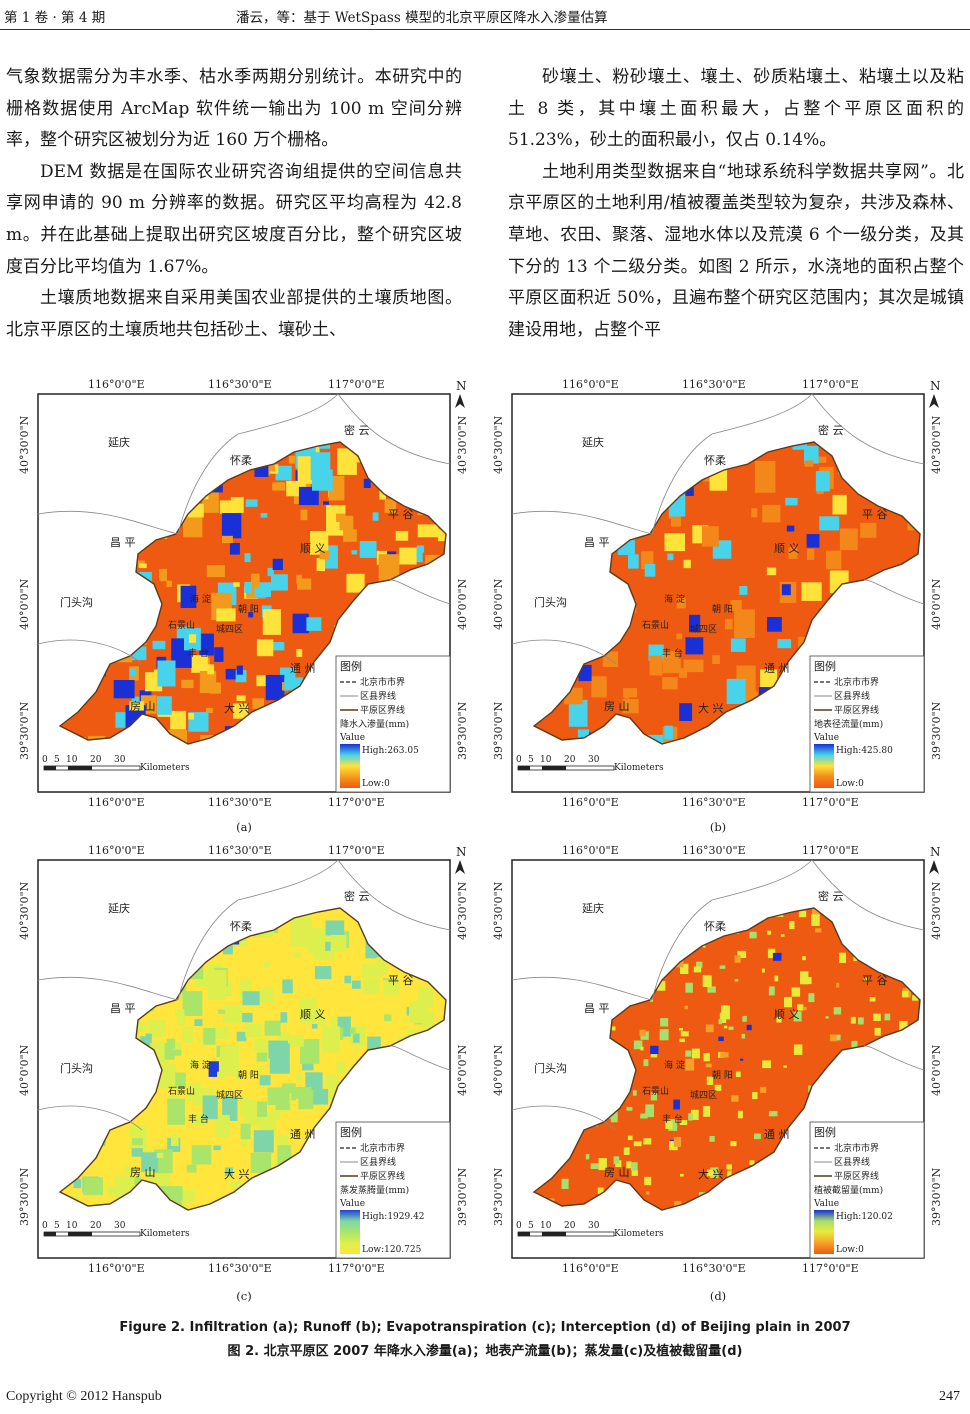  Describe the element at coordinates (550, 602) in the screenshot. I see `district-label: 门头沟` at that location.